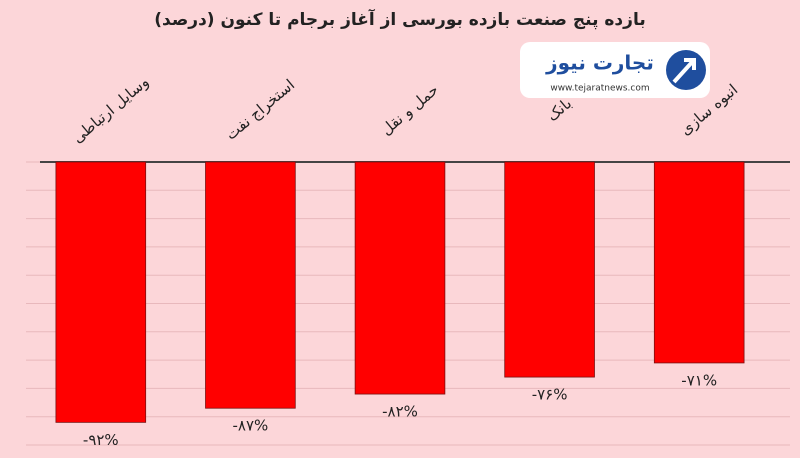 This screenshot has width=800, height=458. I want to click on logo: تجارت نیوز www.tejaratnews.com, so click(615, 70).